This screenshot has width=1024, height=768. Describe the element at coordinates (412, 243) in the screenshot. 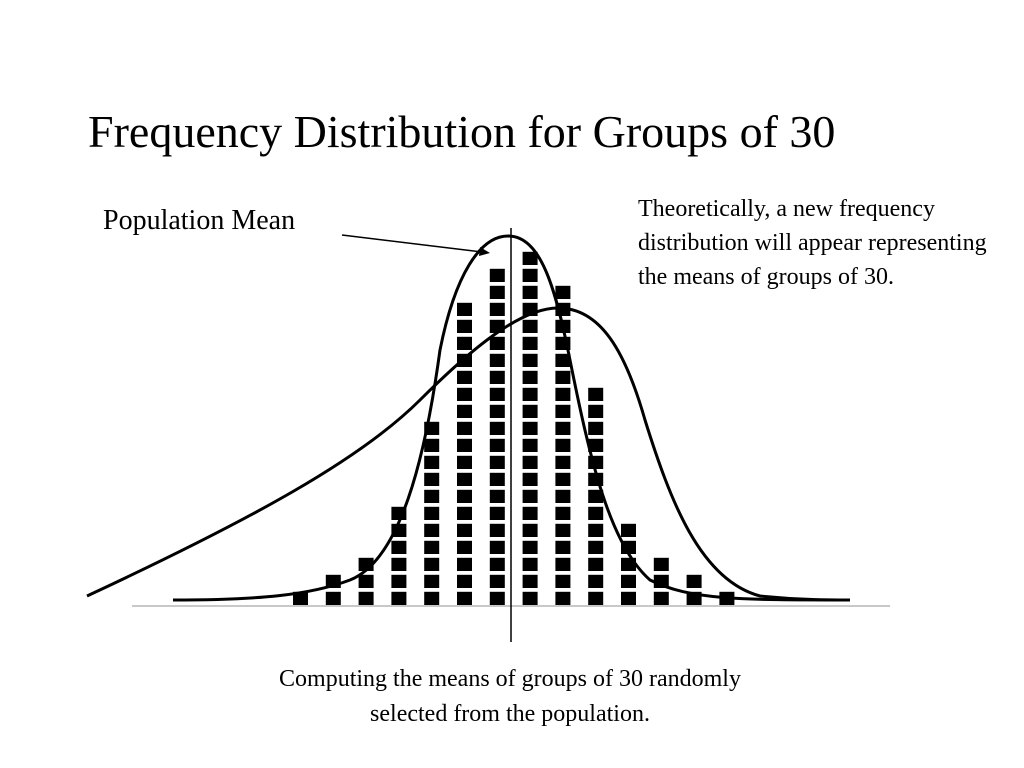

I see `mean-pointer-arrow-line` at that location.